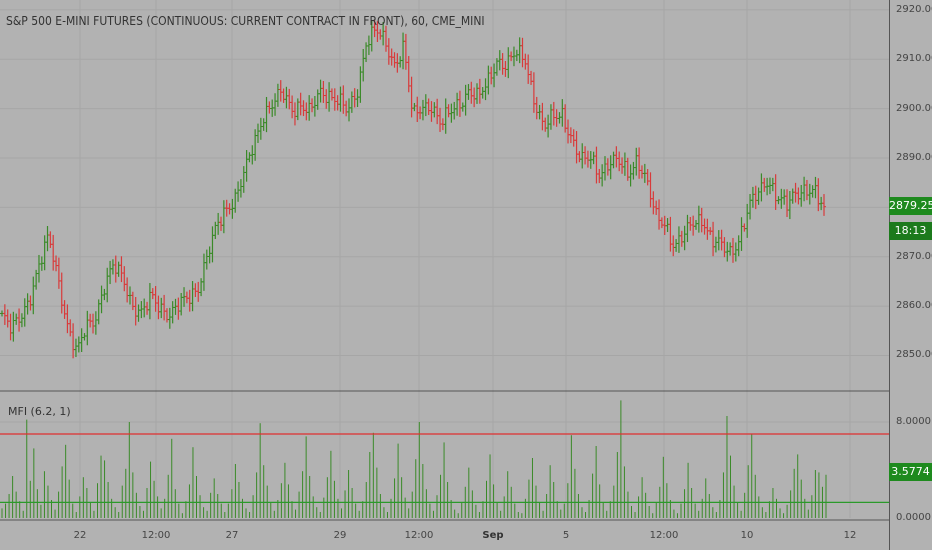 This screenshot has height=550, width=932. I want to click on price-tick-label: 2920.00, so click(914, 9).